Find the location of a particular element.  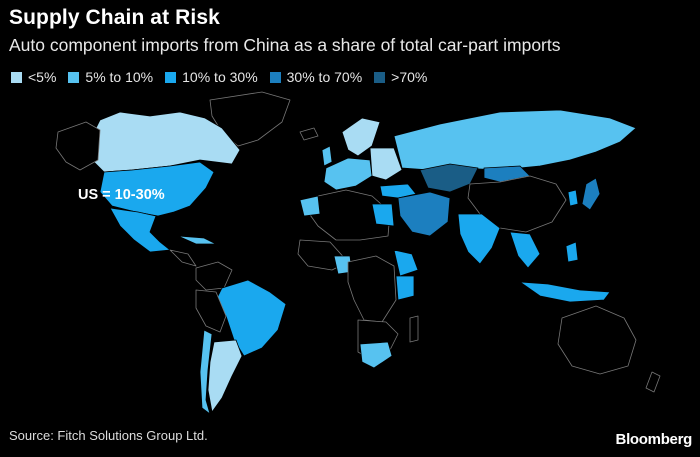

region-middle-east is located at coordinates (424, 214).